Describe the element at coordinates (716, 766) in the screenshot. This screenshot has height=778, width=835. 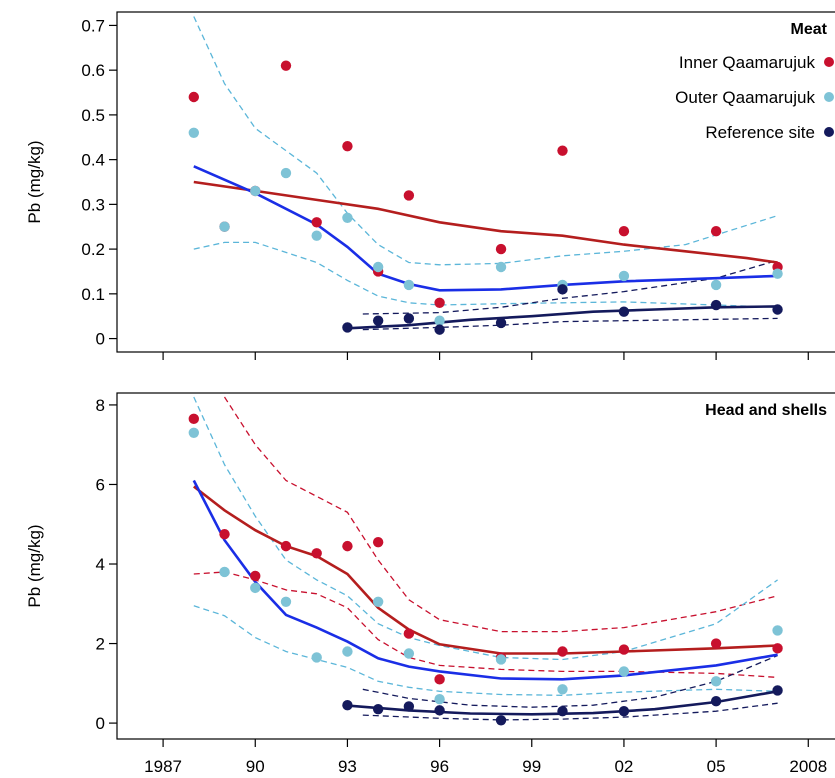
I see `x-tick-label: 05` at that location.